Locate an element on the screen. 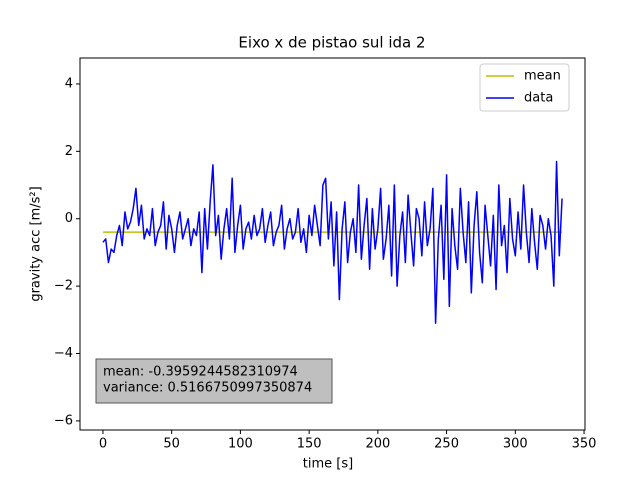 The height and width of the screenshot is (480, 640). annotation-box is located at coordinates (214, 381).